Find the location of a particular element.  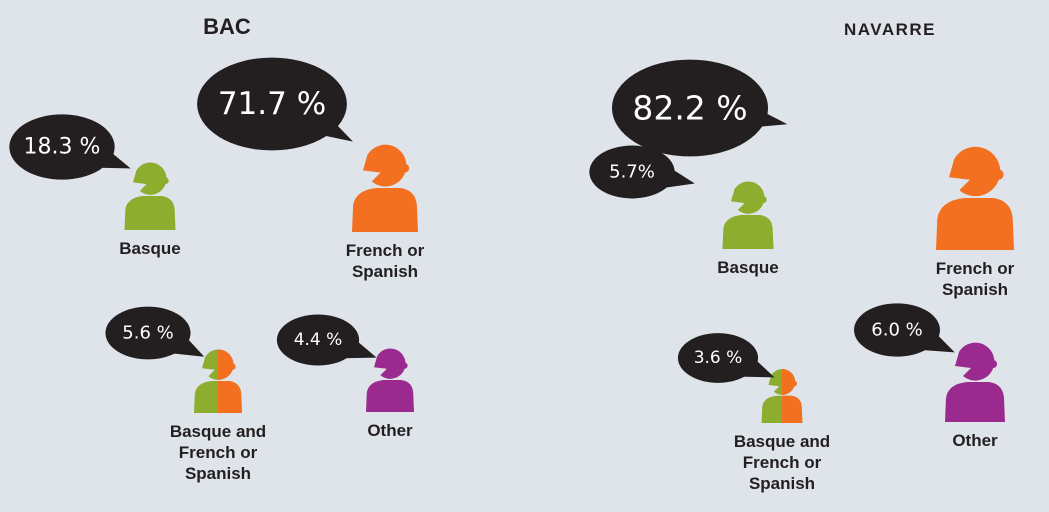

chart-title: BAC is located at coordinates (227, 26).